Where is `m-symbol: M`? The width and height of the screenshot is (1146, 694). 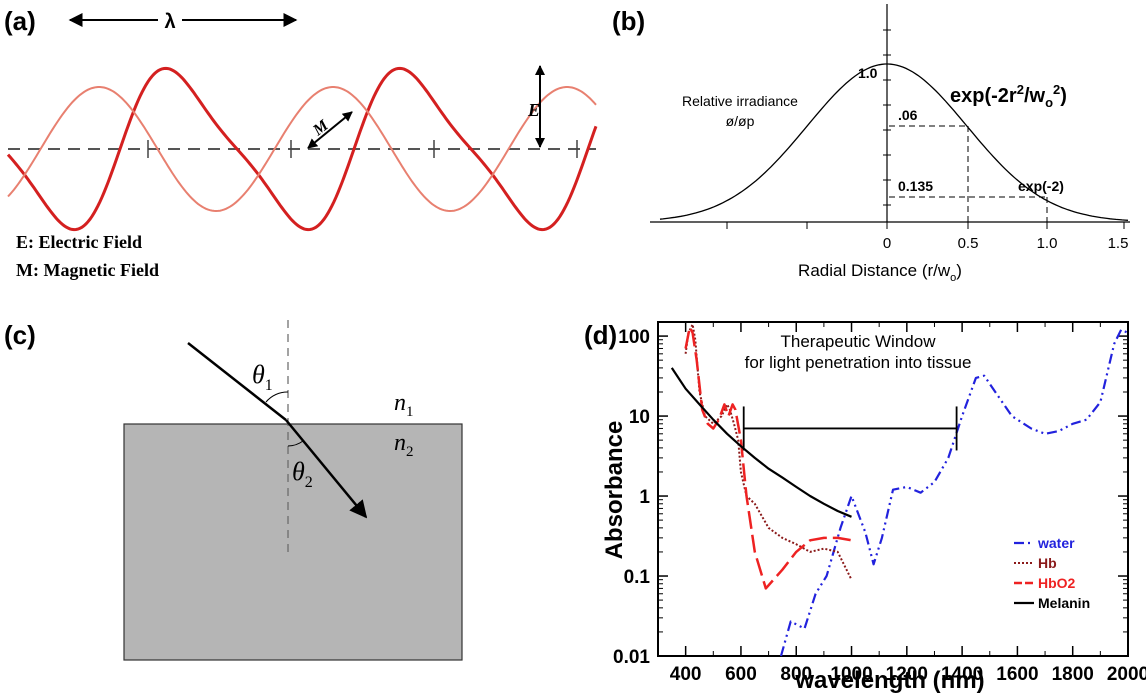 m-symbol: M is located at coordinates (320, 128).